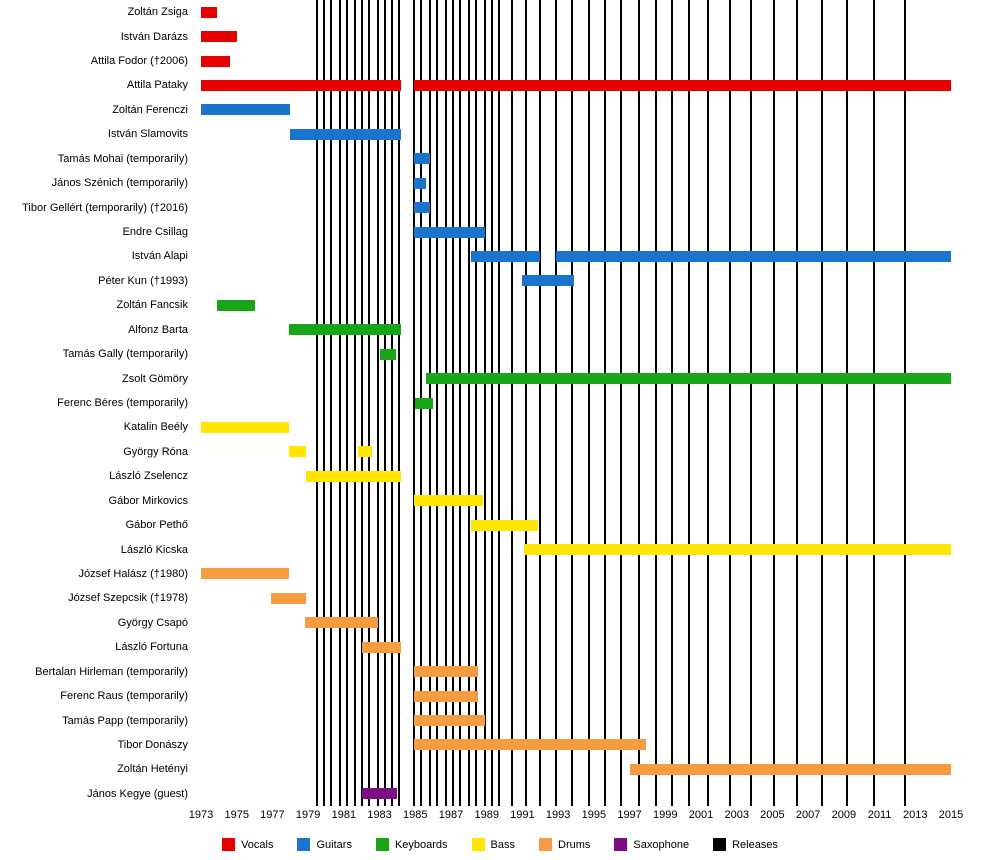  Describe the element at coordinates (155, 427) in the screenshot. I see `member-name: Katalin Beély` at that location.